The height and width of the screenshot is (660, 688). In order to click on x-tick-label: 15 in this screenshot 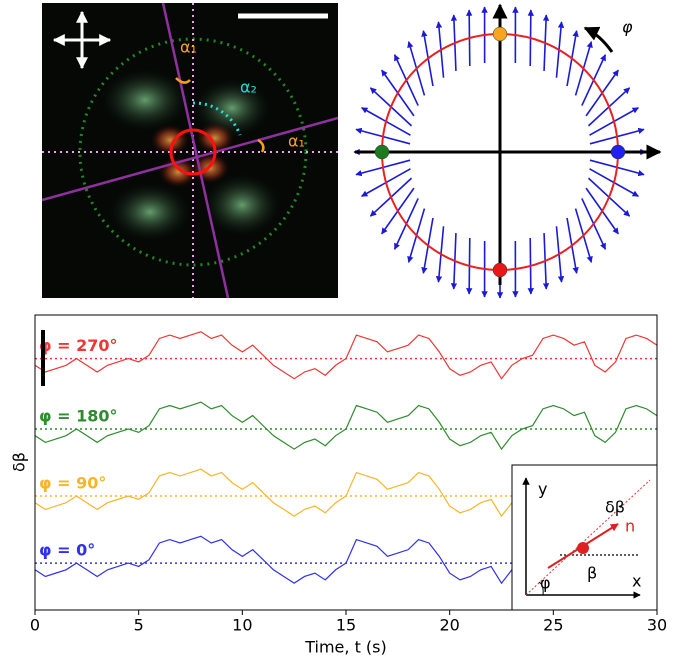, I will do `click(346, 625)`.